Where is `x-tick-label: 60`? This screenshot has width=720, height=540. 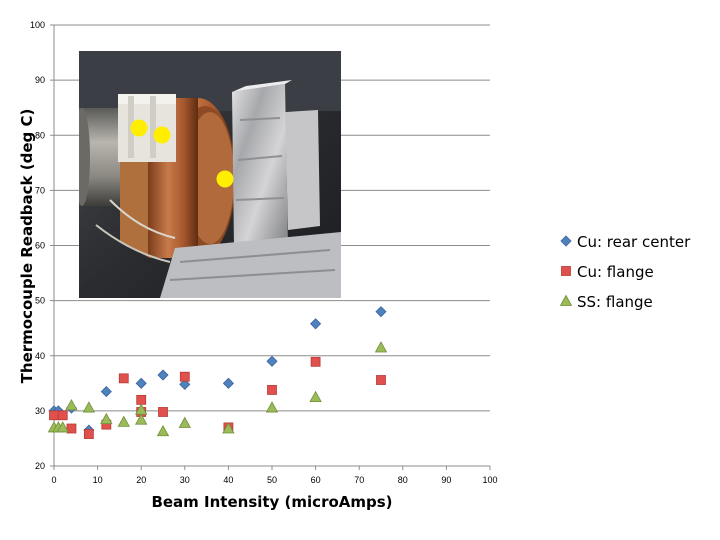
x-tick-label: 60 is located at coordinates (316, 480).